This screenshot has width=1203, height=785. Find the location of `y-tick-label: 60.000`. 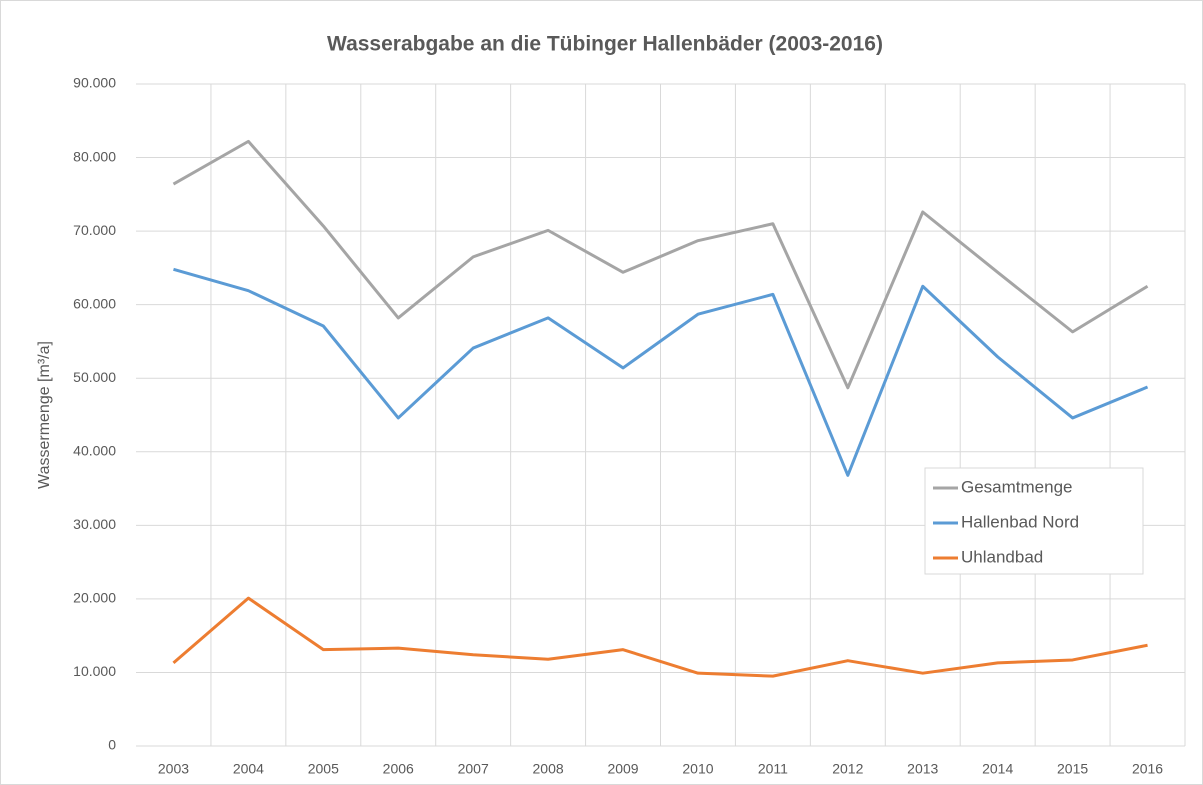

y-tick-label: 60.000 is located at coordinates (94, 303).